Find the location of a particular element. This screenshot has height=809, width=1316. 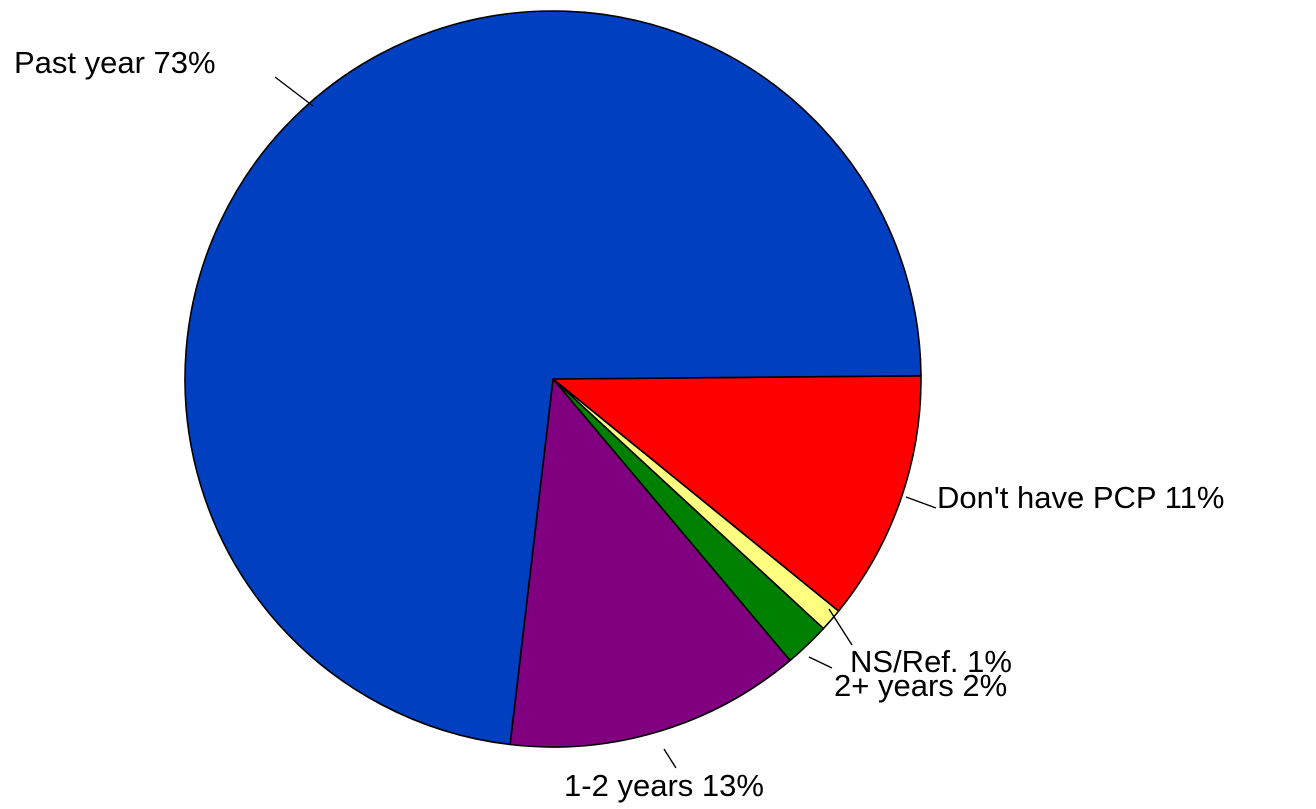

slice-label: 2+ years 2% is located at coordinates (920, 685).